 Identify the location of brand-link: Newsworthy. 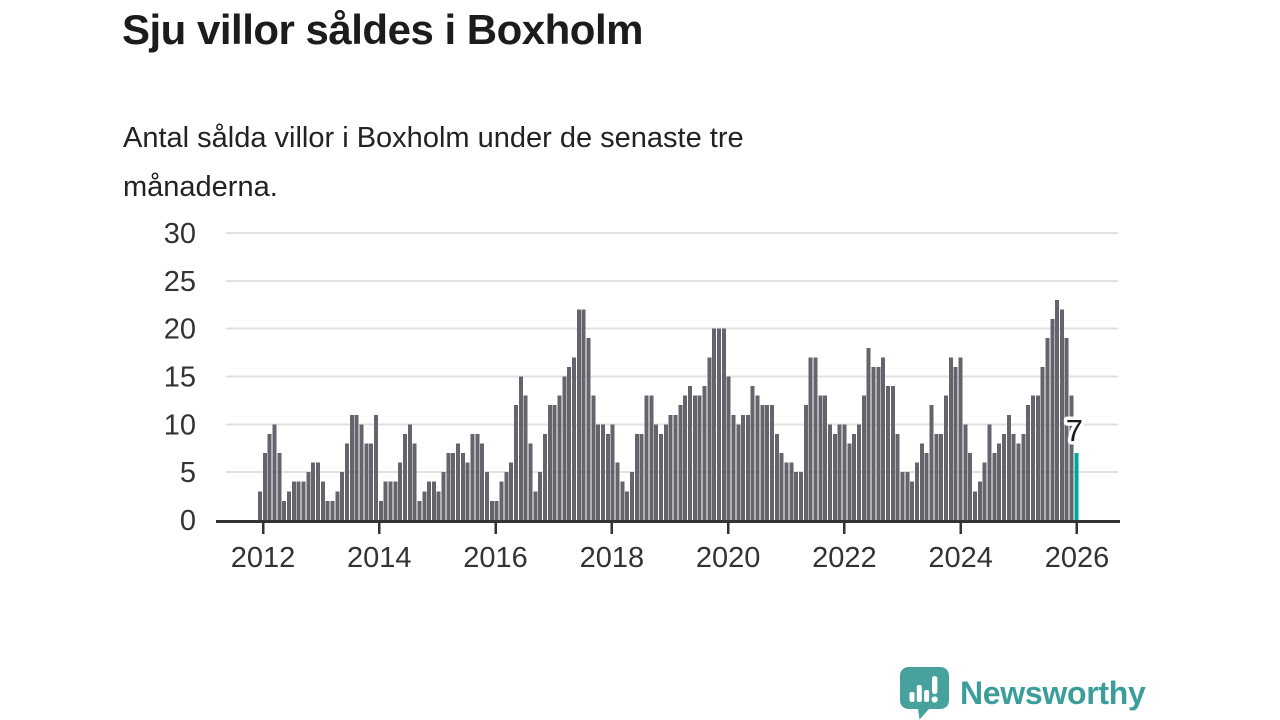
(1022, 693).